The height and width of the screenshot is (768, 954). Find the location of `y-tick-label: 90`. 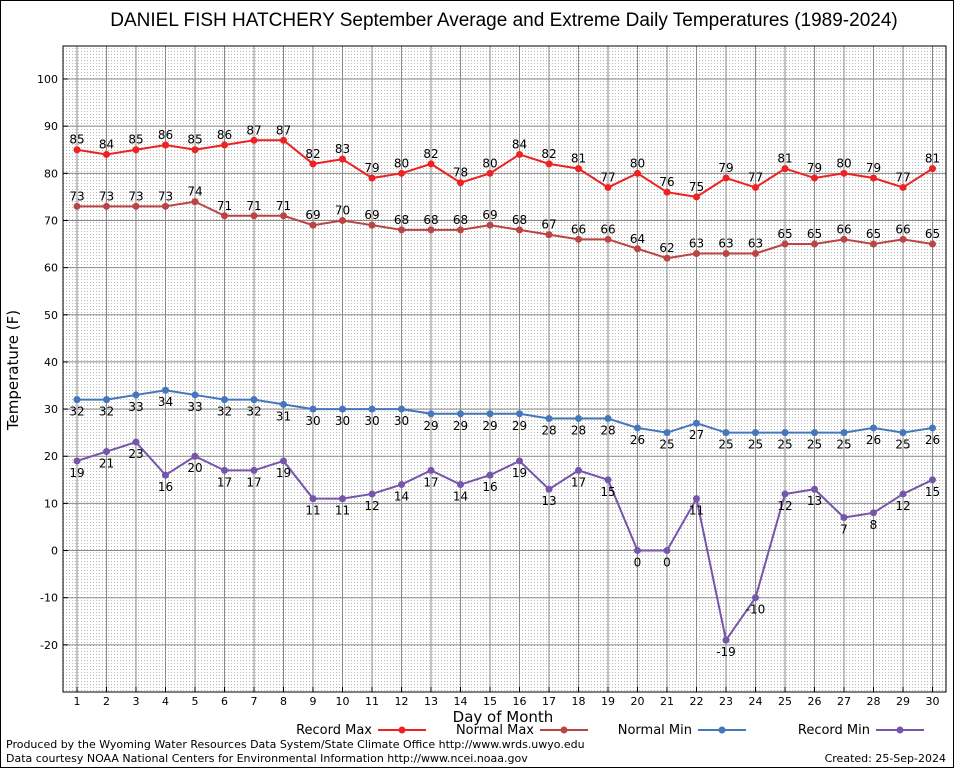

y-tick-label: 90 is located at coordinates (51, 126).